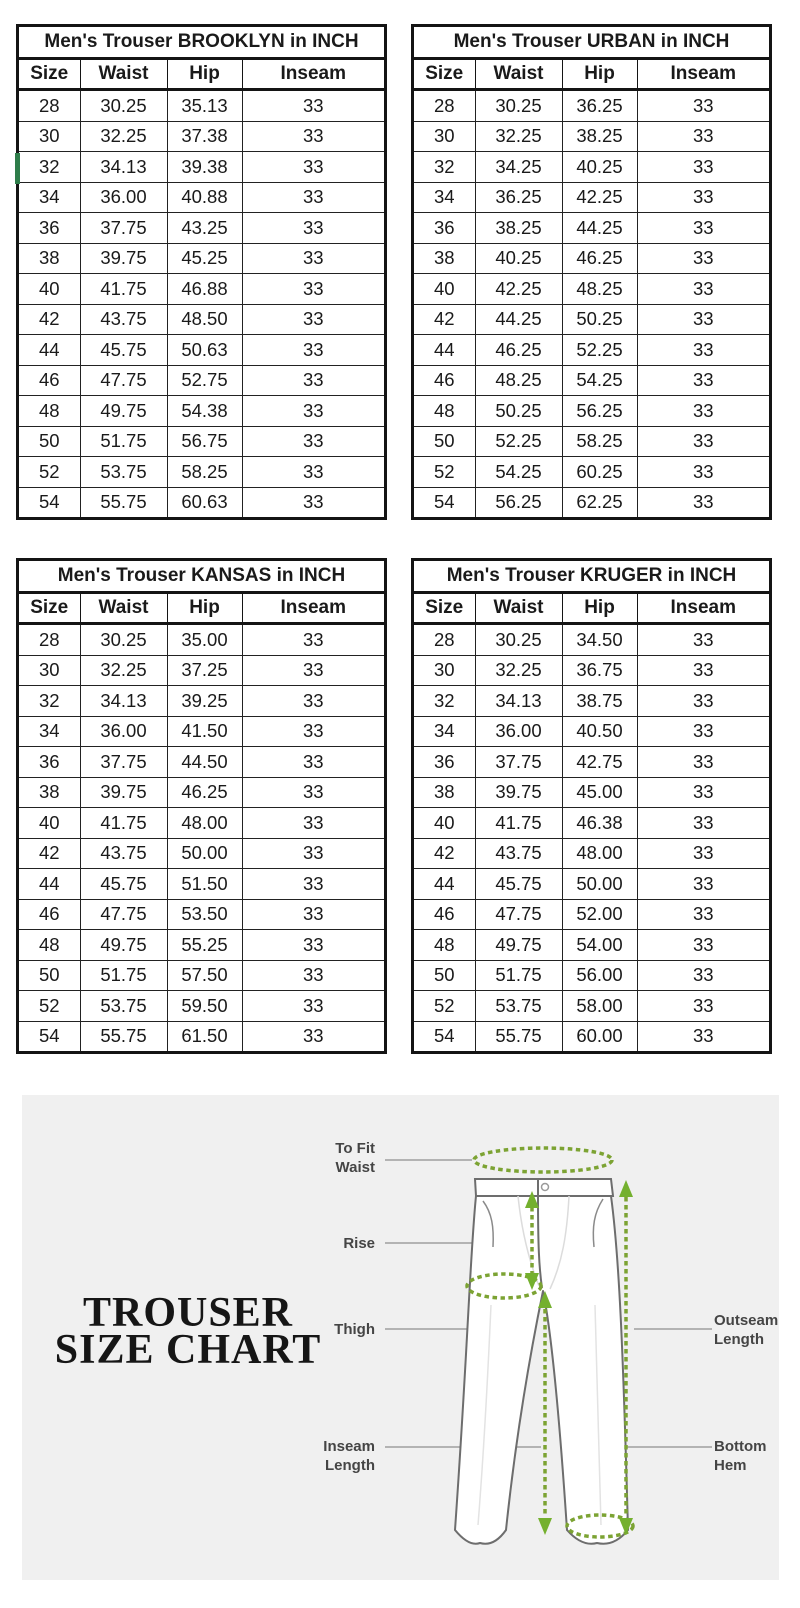 Image resolution: width=800 pixels, height=1608 pixels. I want to click on table-cell: 60.00, so click(599, 1035).